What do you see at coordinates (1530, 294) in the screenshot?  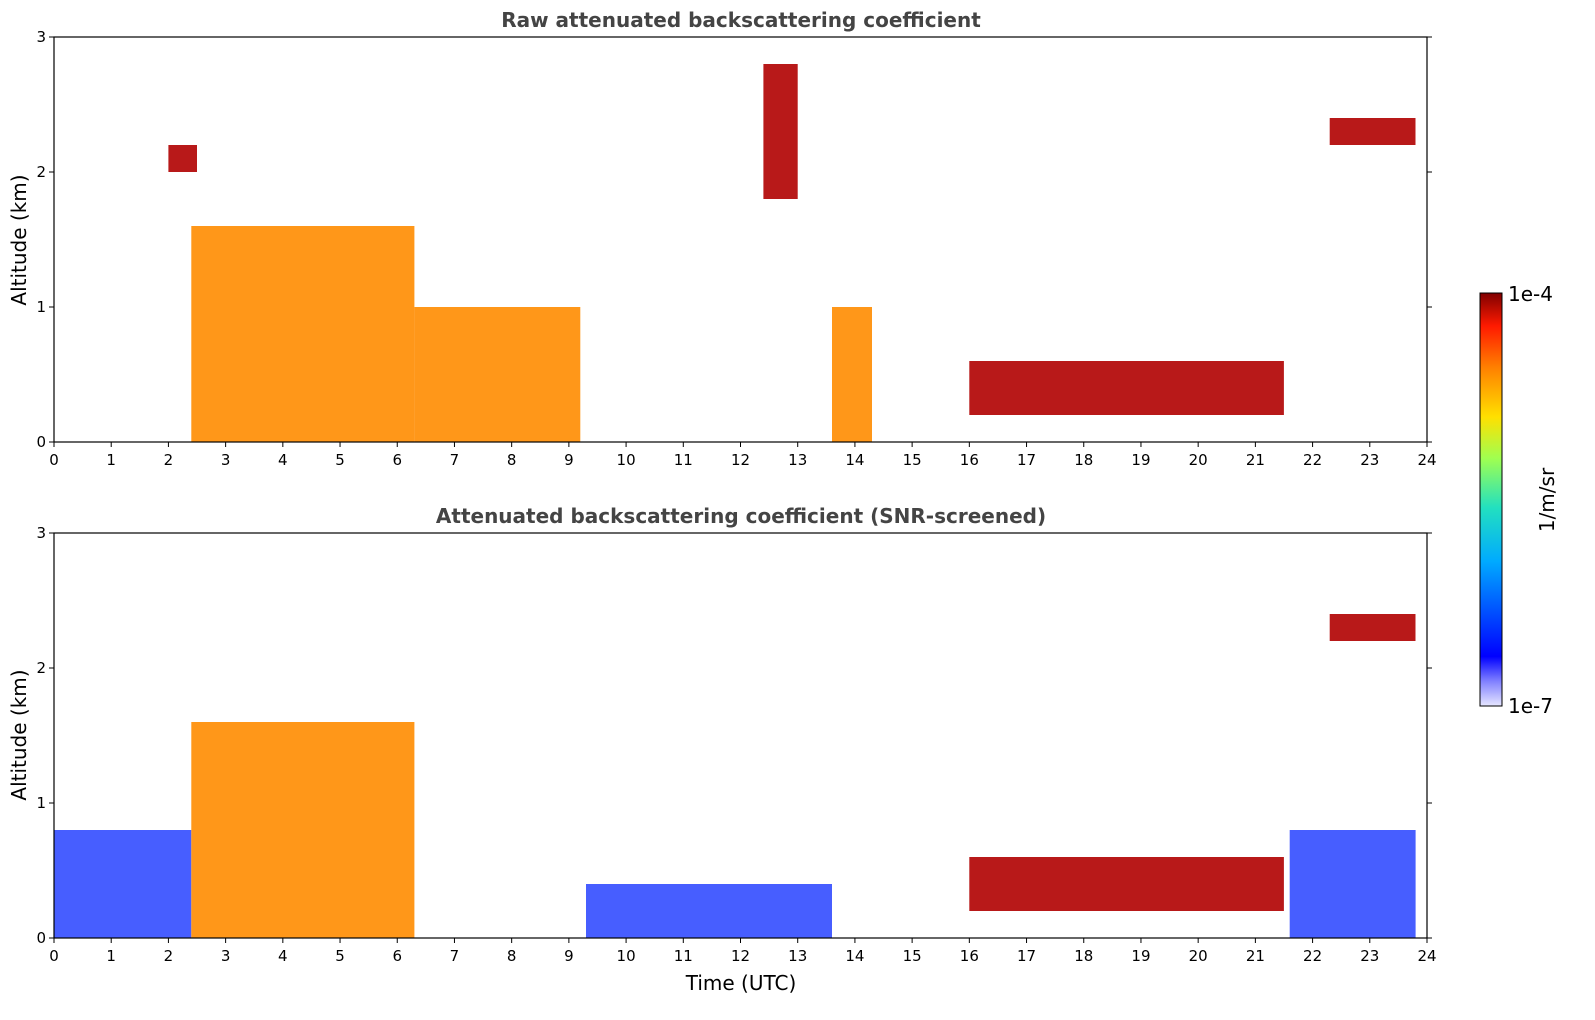 I see `colorbar-max-label: 1e-4` at bounding box center [1530, 294].